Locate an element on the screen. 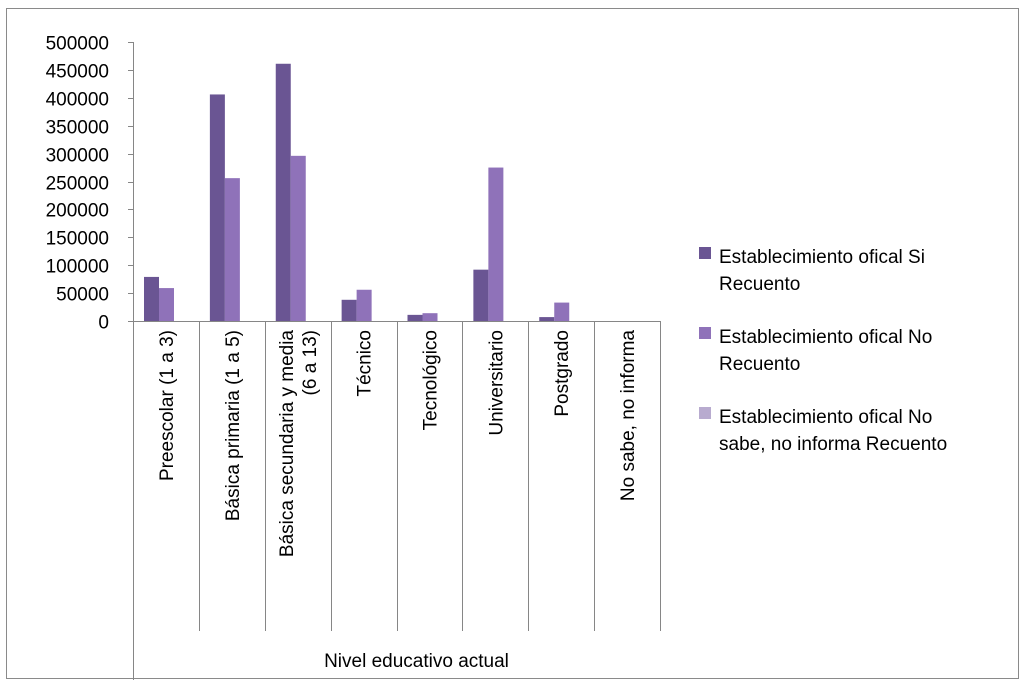  x-tick-label: Preescolar (1 a 3) is located at coordinates (167, 405).